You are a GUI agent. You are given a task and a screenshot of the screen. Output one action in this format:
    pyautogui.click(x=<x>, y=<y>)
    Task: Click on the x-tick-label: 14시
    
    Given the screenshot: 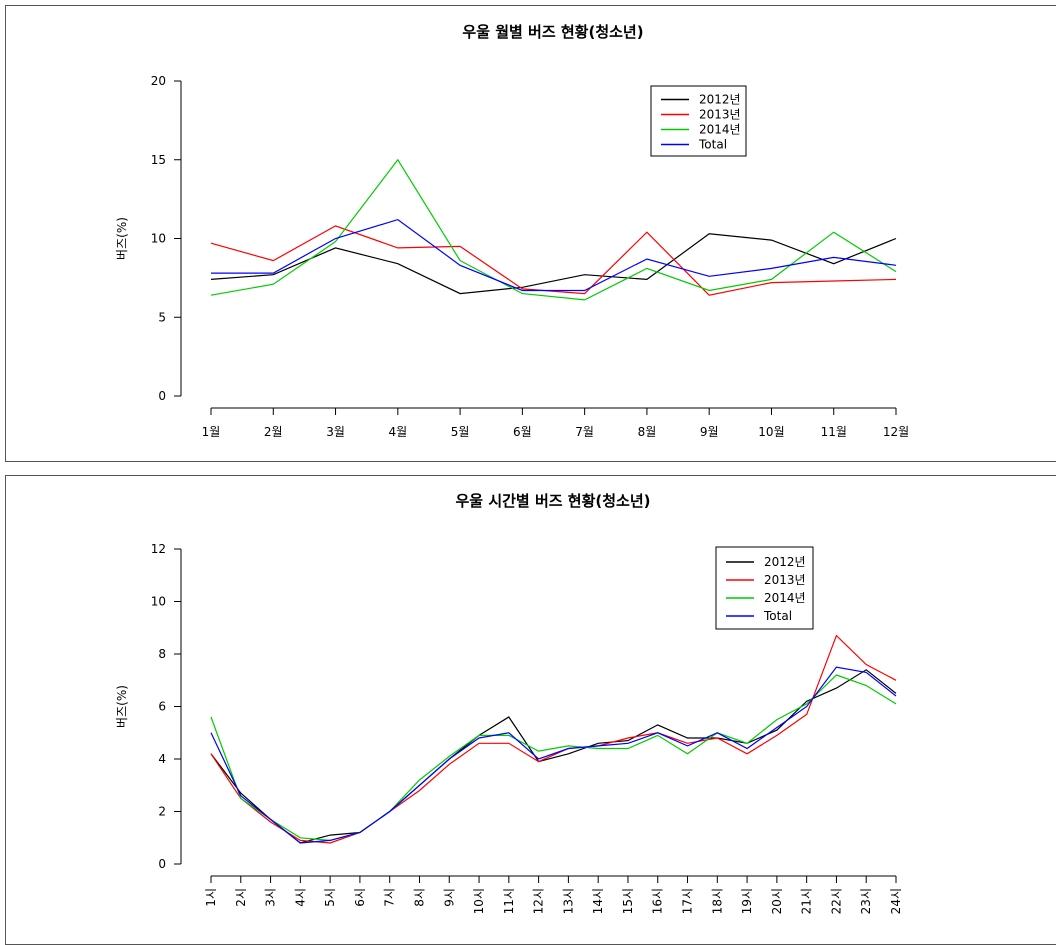 What is the action you would take?
    pyautogui.click(x=598, y=901)
    